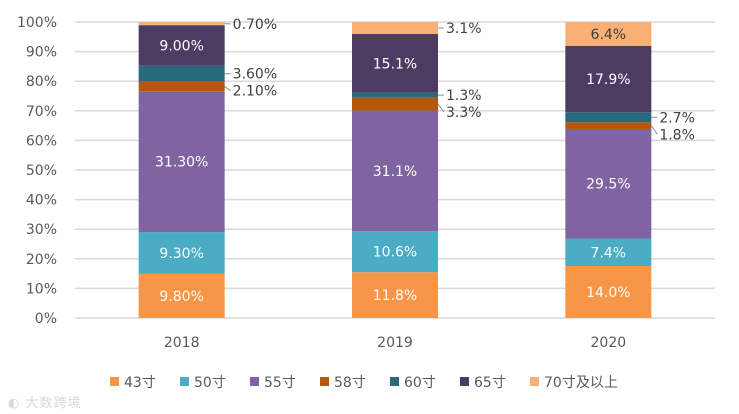 The height and width of the screenshot is (414, 739). I want to click on y-tick-label: 10%, so click(41, 289).